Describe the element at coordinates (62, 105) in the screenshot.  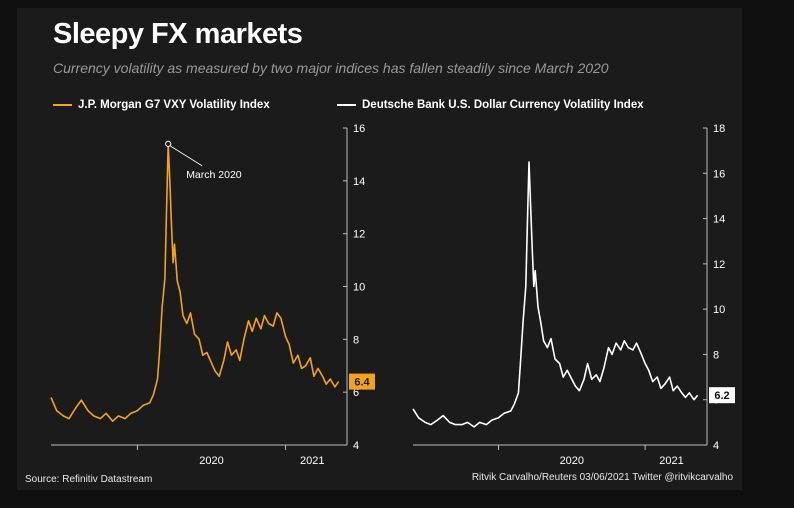
I see `legend-swatch-orange` at that location.